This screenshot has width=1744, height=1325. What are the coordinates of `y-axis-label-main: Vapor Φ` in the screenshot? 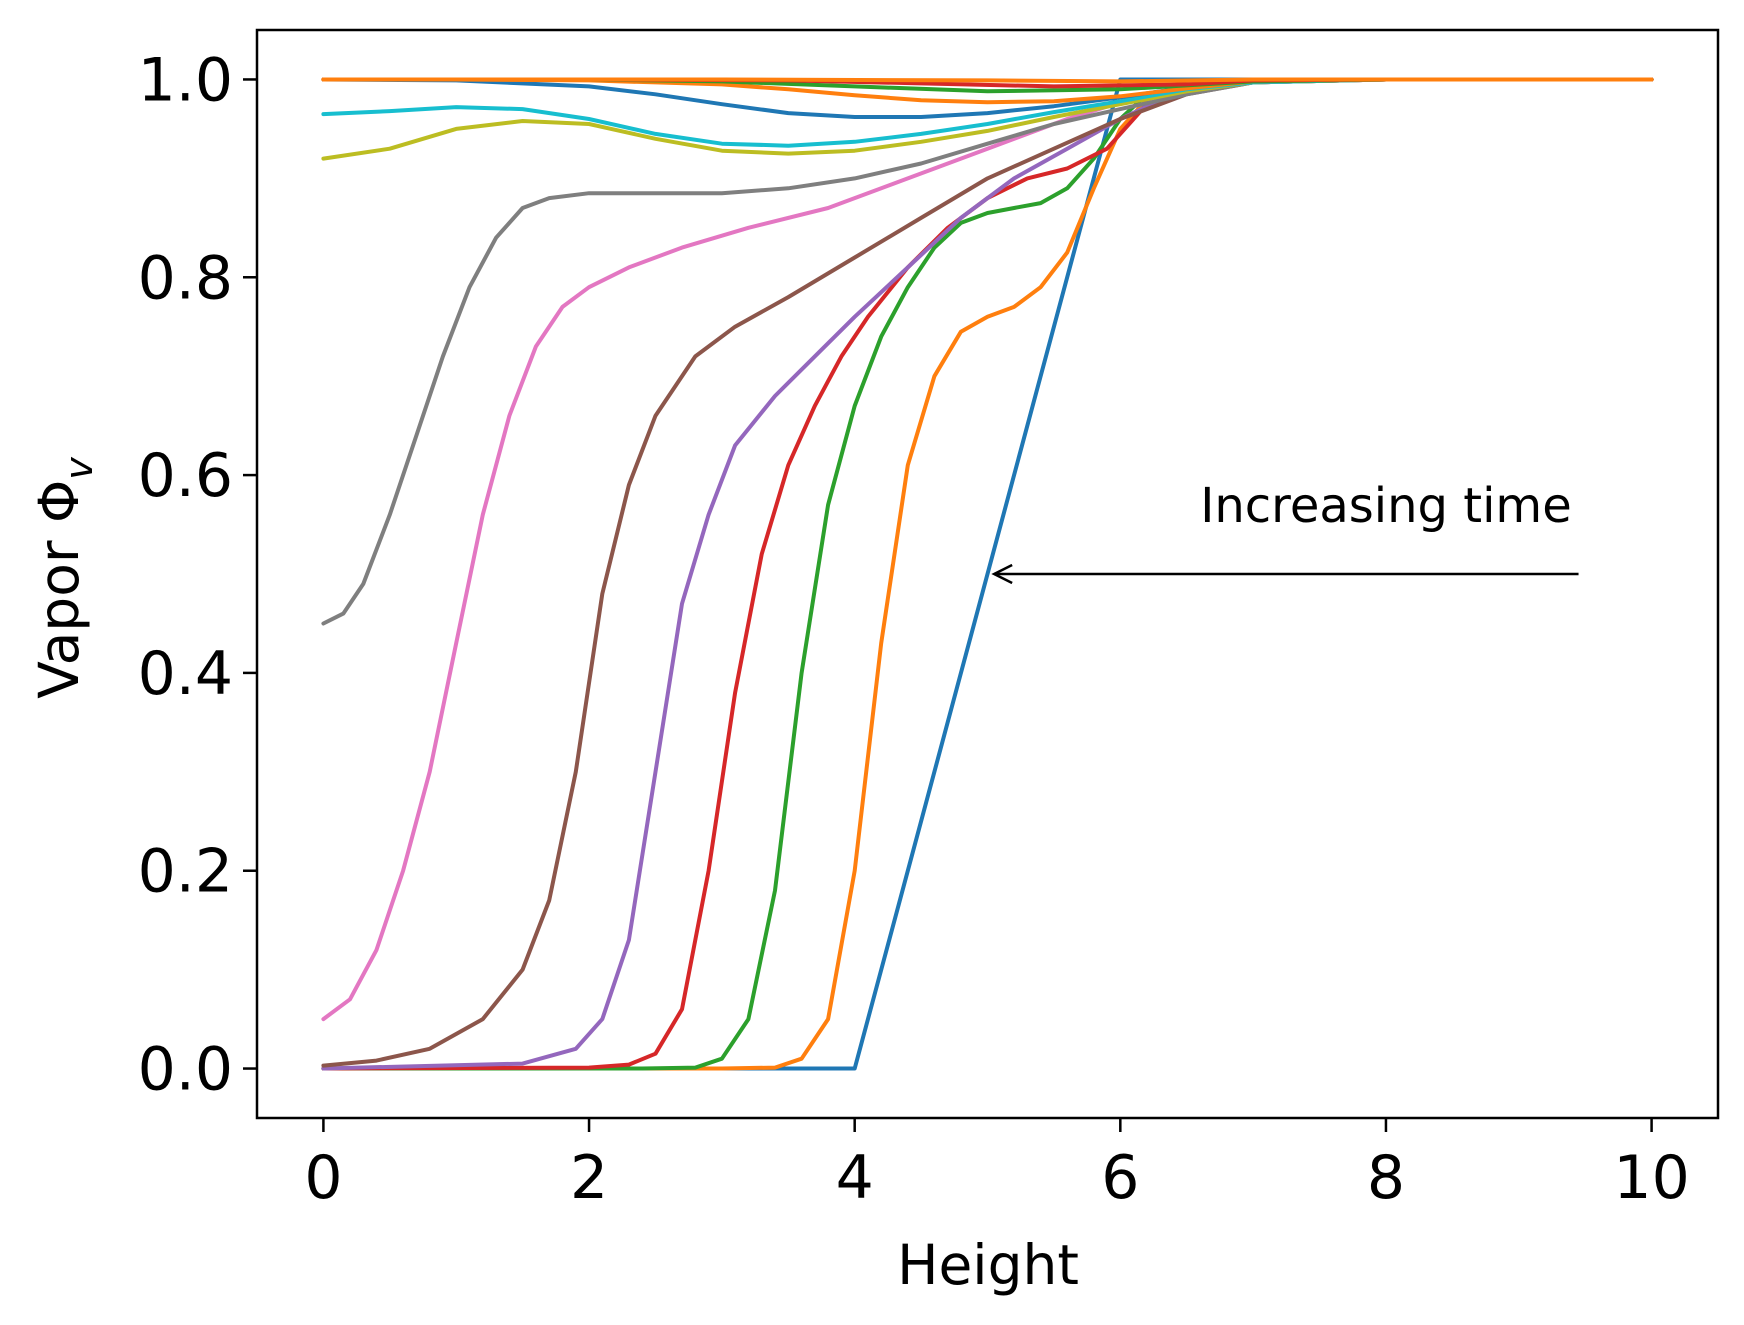 It's located at (59, 589).